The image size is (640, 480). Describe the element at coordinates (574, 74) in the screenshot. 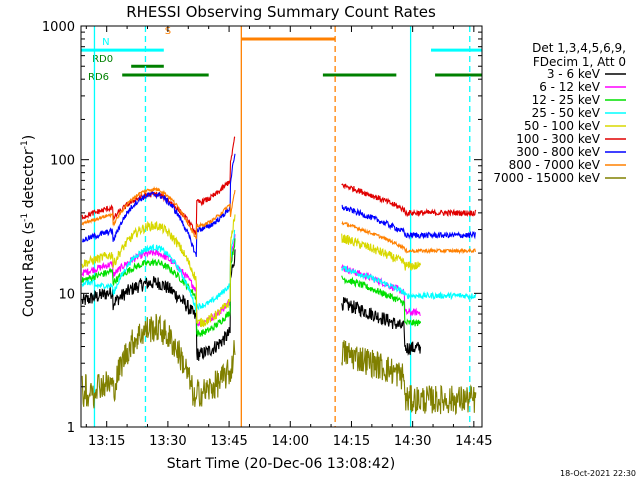

I see `legend-label-0: 3 - 6 keV` at that location.